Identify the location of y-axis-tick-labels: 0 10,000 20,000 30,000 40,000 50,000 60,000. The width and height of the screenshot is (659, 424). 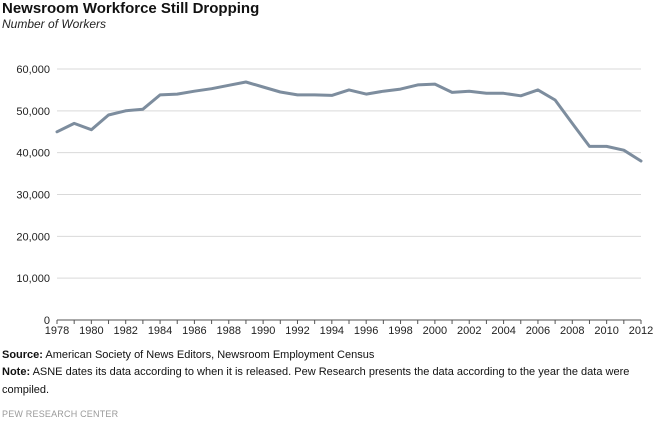
(33, 195).